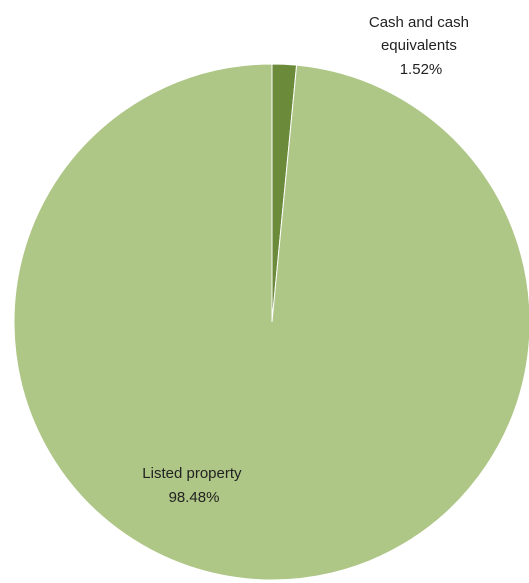 Image resolution: width=529 pixels, height=583 pixels. Describe the element at coordinates (193, 485) in the screenshot. I see `slice-label-listed-property: Listed property 98.48%` at that location.